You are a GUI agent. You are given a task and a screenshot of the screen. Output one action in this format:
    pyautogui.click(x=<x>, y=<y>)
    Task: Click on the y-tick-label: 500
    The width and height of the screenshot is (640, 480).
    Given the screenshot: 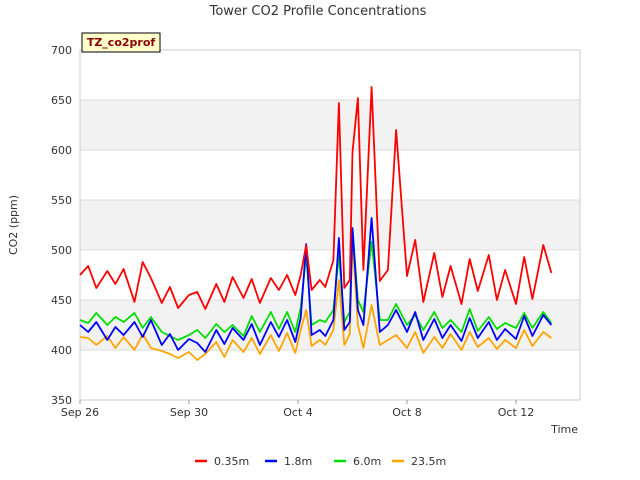 What is the action you would take?
    pyautogui.click(x=61, y=250)
    